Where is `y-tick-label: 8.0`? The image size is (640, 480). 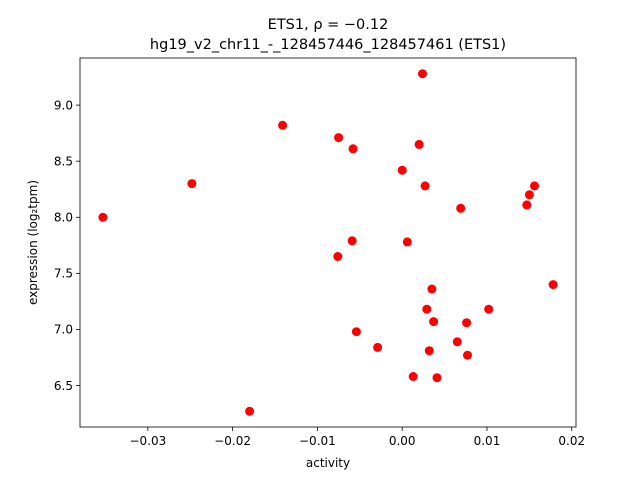 y-tick-label: 8.0 is located at coordinates (63, 218).